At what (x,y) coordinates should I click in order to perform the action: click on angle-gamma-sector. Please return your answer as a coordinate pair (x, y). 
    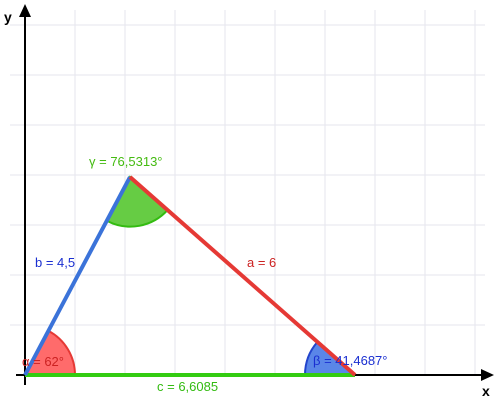
    Looking at the image, I should click on (137, 201).